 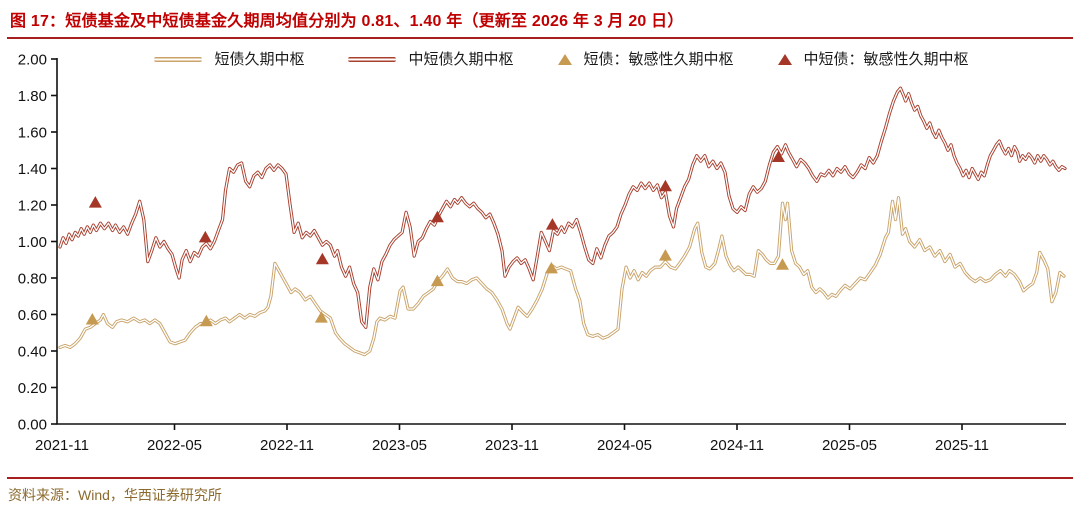 What do you see at coordinates (62, 445) in the screenshot?
I see `x-tick-label: 2021-11` at bounding box center [62, 445].